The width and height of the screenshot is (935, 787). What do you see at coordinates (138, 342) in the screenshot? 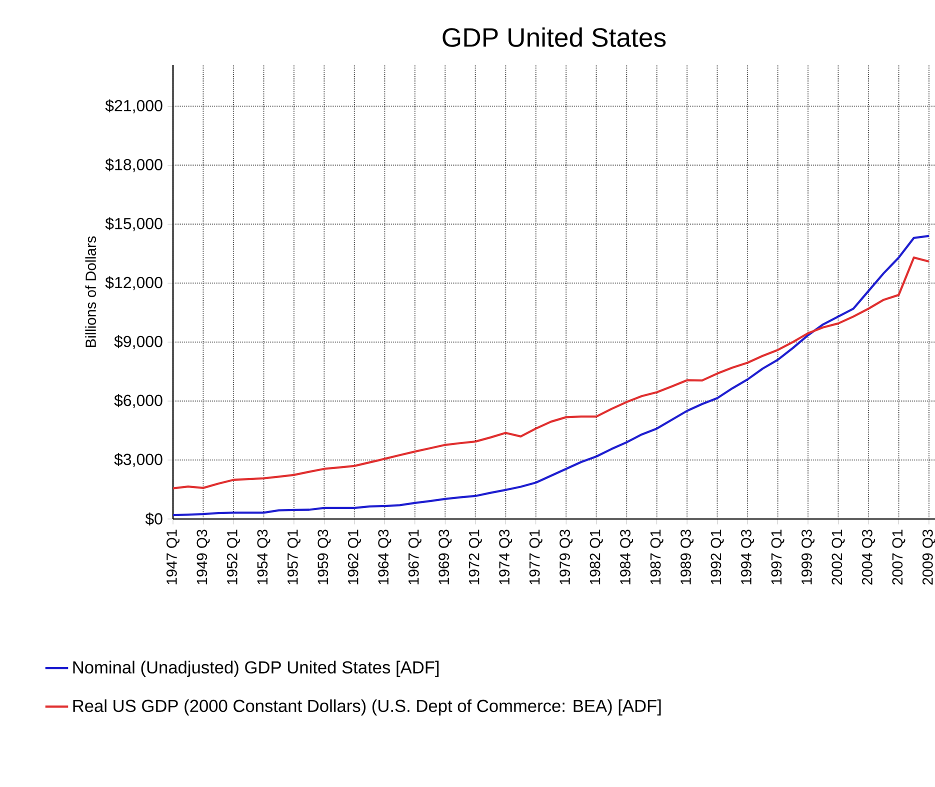
I see `y-tick-label: $9,000` at bounding box center [138, 342].